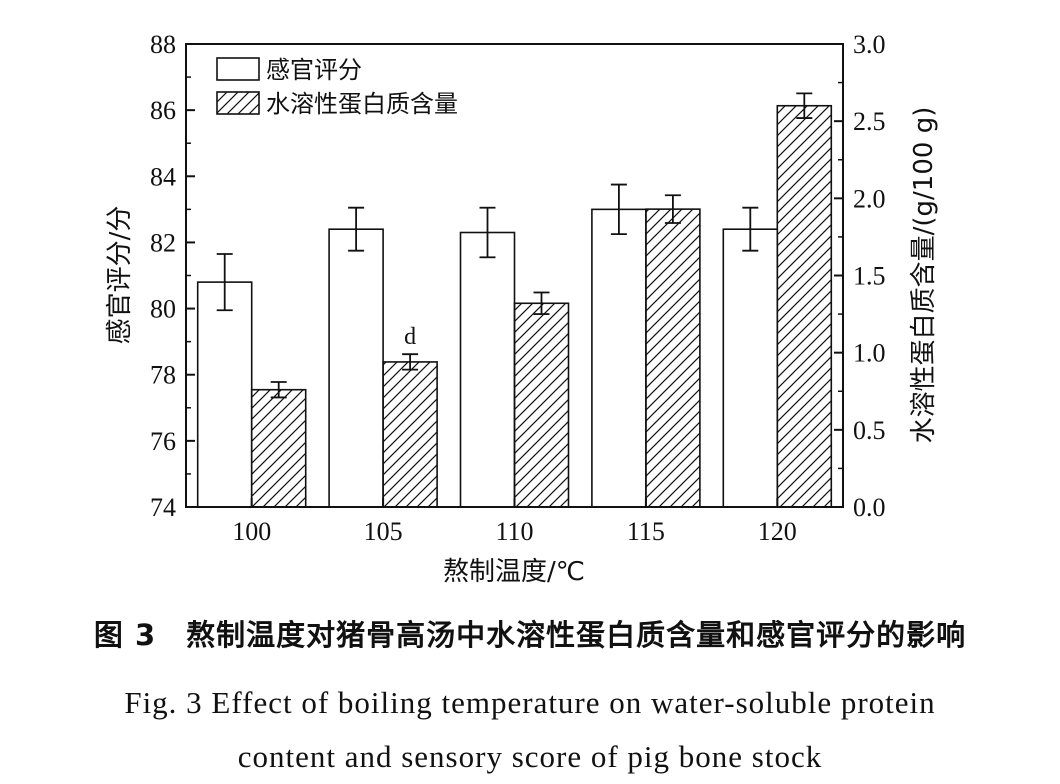 The width and height of the screenshot is (1060, 784). Describe the element at coordinates (362, 104) in the screenshot. I see `legend-label-protein: 水溶性蛋白质含量` at that location.